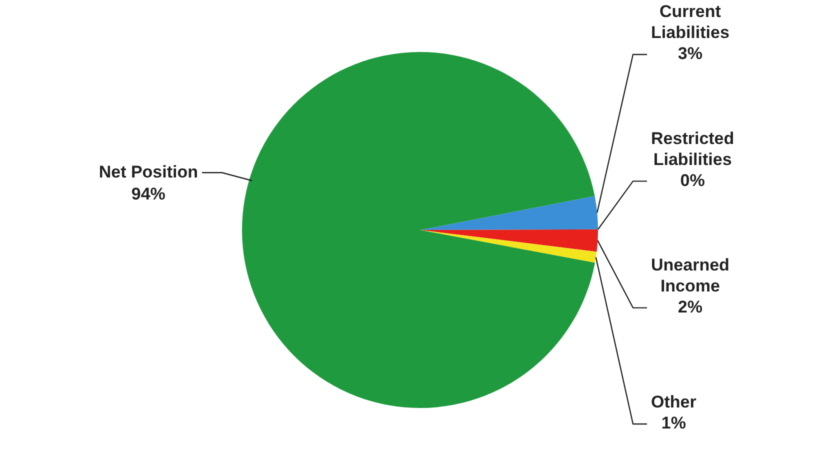 This screenshot has height=449, width=827. I want to click on category-label: Restricted Liabilities, so click(692, 148).